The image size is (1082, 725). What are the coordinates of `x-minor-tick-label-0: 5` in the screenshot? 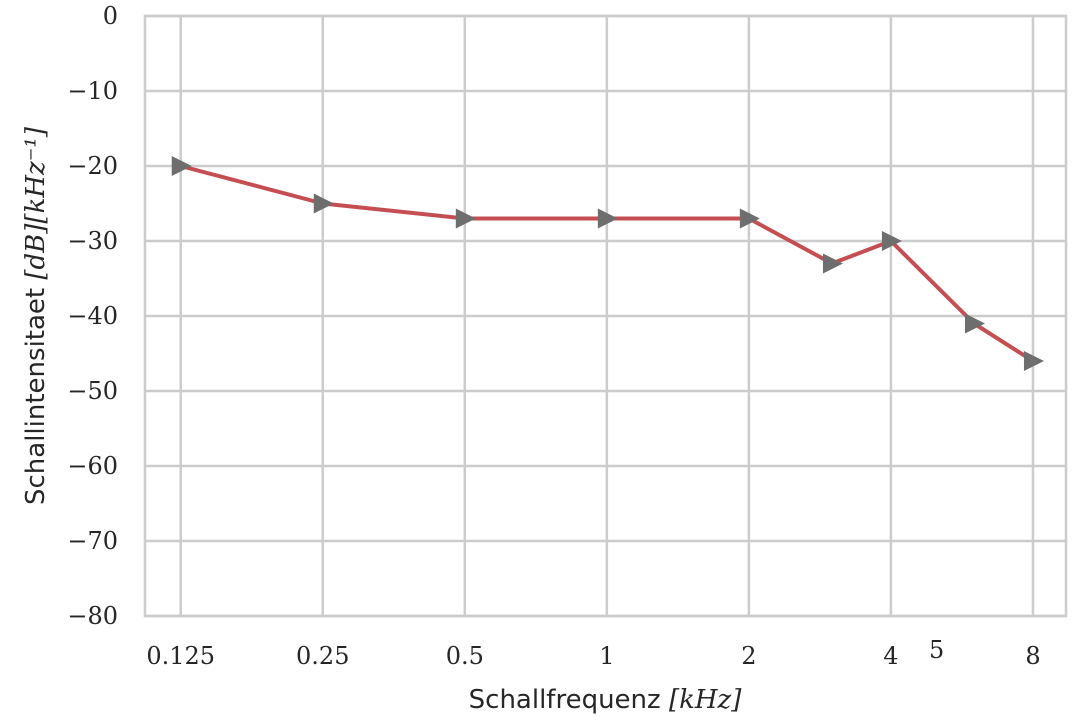 It's located at (936, 650).